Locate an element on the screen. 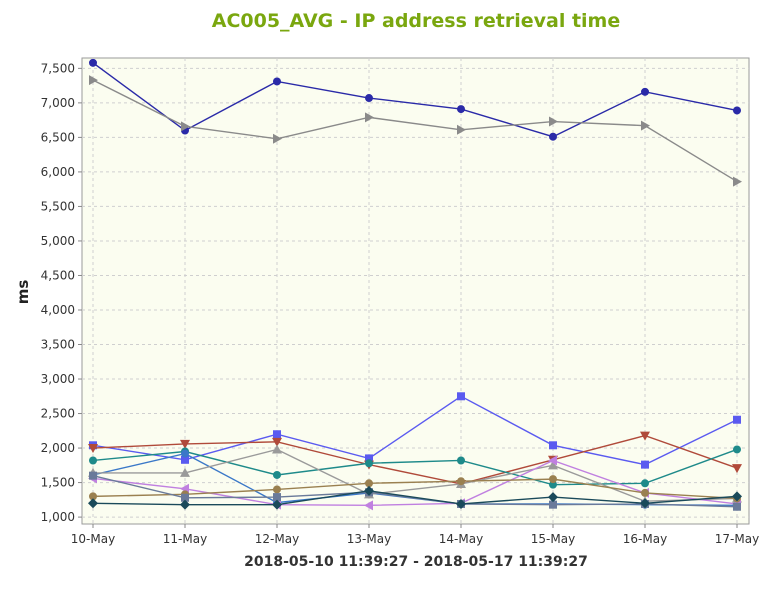 This screenshot has width=784, height=590. y-tick-label: 7,500 is located at coordinates (58, 68).